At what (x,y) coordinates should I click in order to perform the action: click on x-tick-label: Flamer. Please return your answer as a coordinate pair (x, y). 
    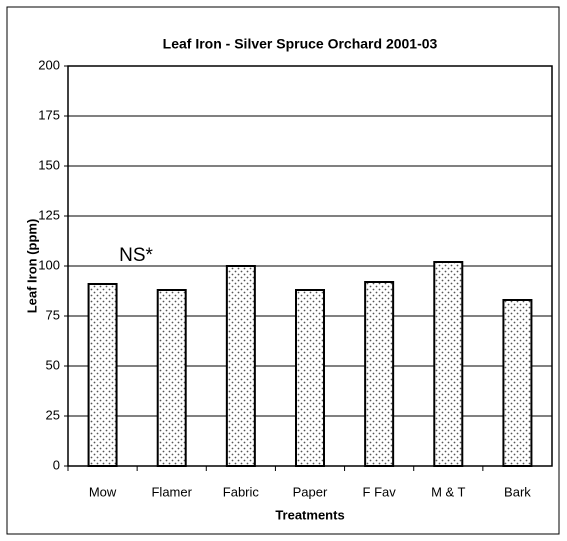
    Looking at the image, I should click on (171, 491).